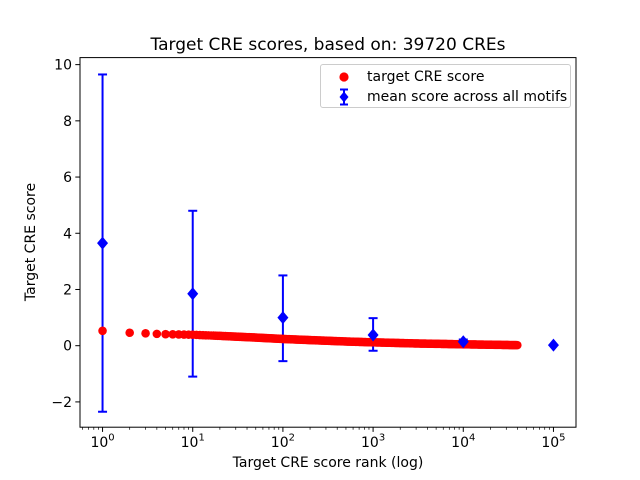 The image size is (640, 480). Describe the element at coordinates (67, 347) in the screenshot. I see `y-tick-label: 0` at that location.